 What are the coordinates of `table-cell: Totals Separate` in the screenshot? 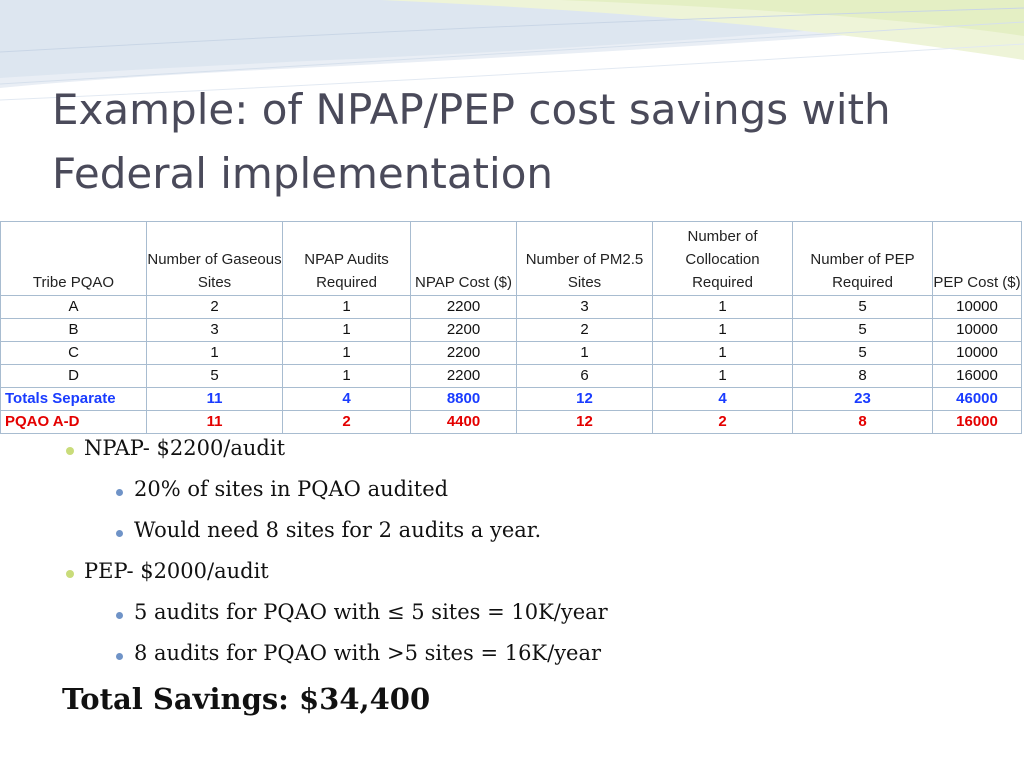 It's located at (73, 399).